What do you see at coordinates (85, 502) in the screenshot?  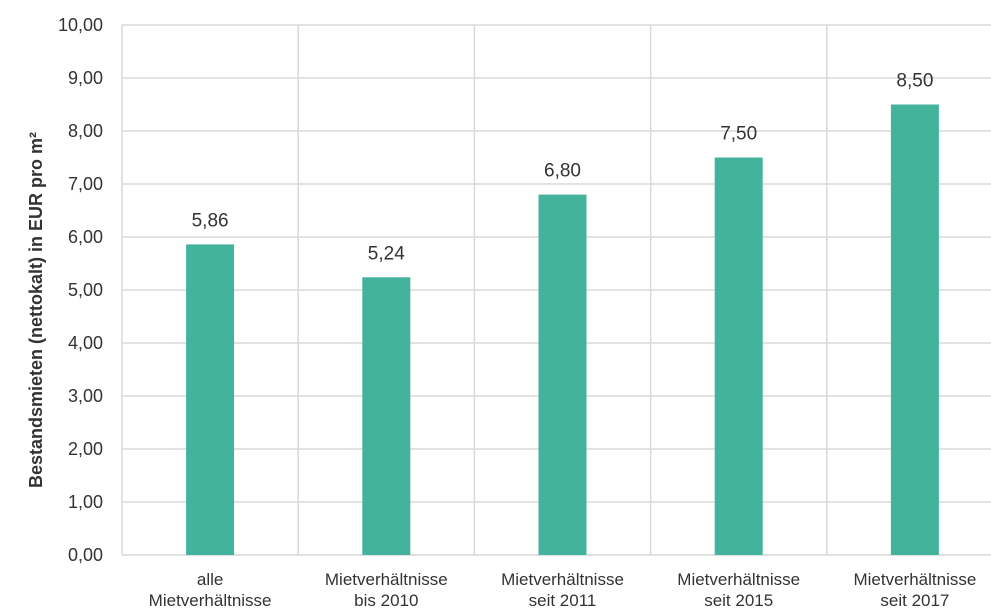 I see `y-tick-label: 1,00` at bounding box center [85, 502].